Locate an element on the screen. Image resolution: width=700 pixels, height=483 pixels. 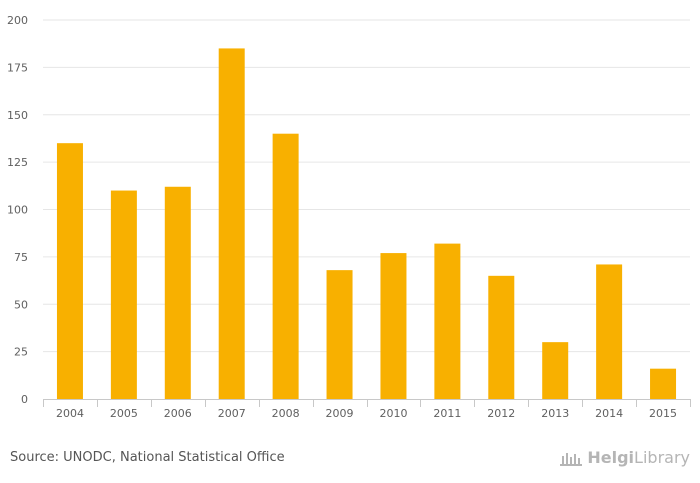
bar-2005 is located at coordinates (123, 294).